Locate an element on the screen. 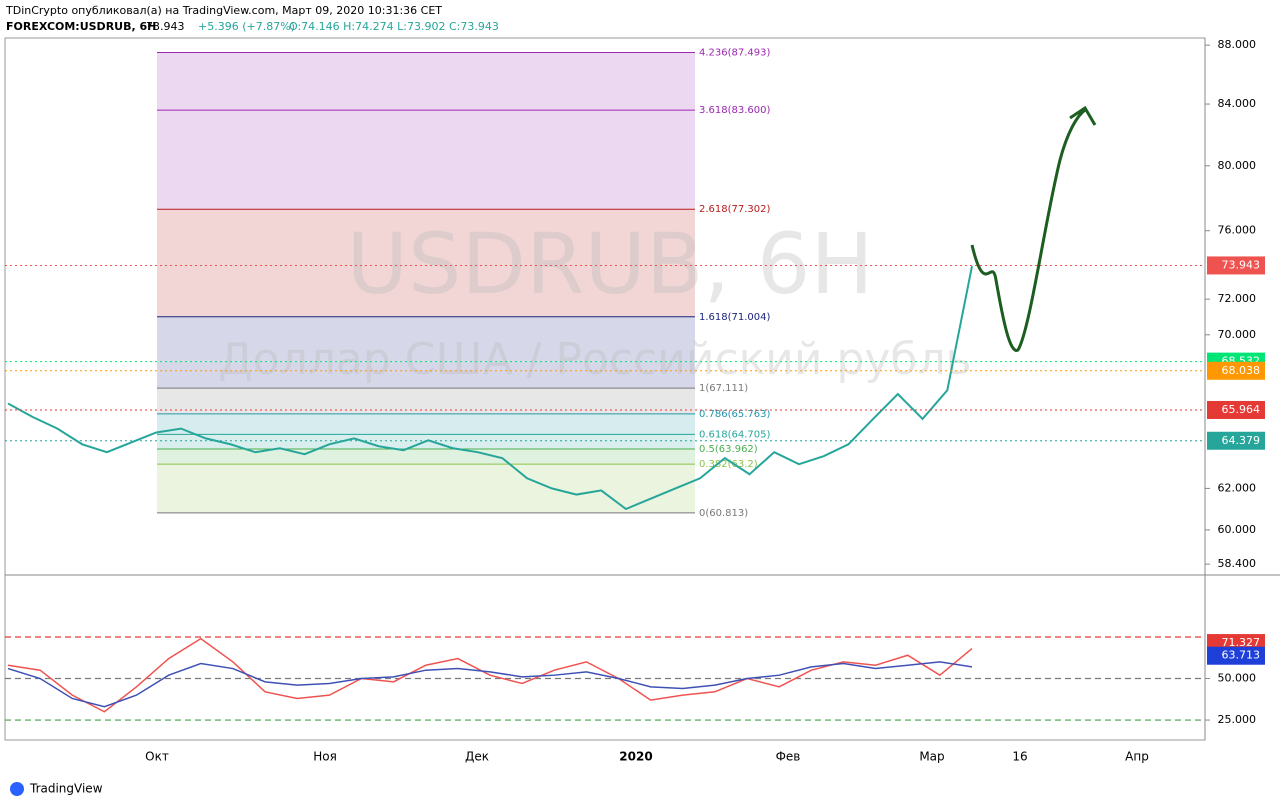 The image size is (1280, 806). x-tick-label: Мар is located at coordinates (931, 757).